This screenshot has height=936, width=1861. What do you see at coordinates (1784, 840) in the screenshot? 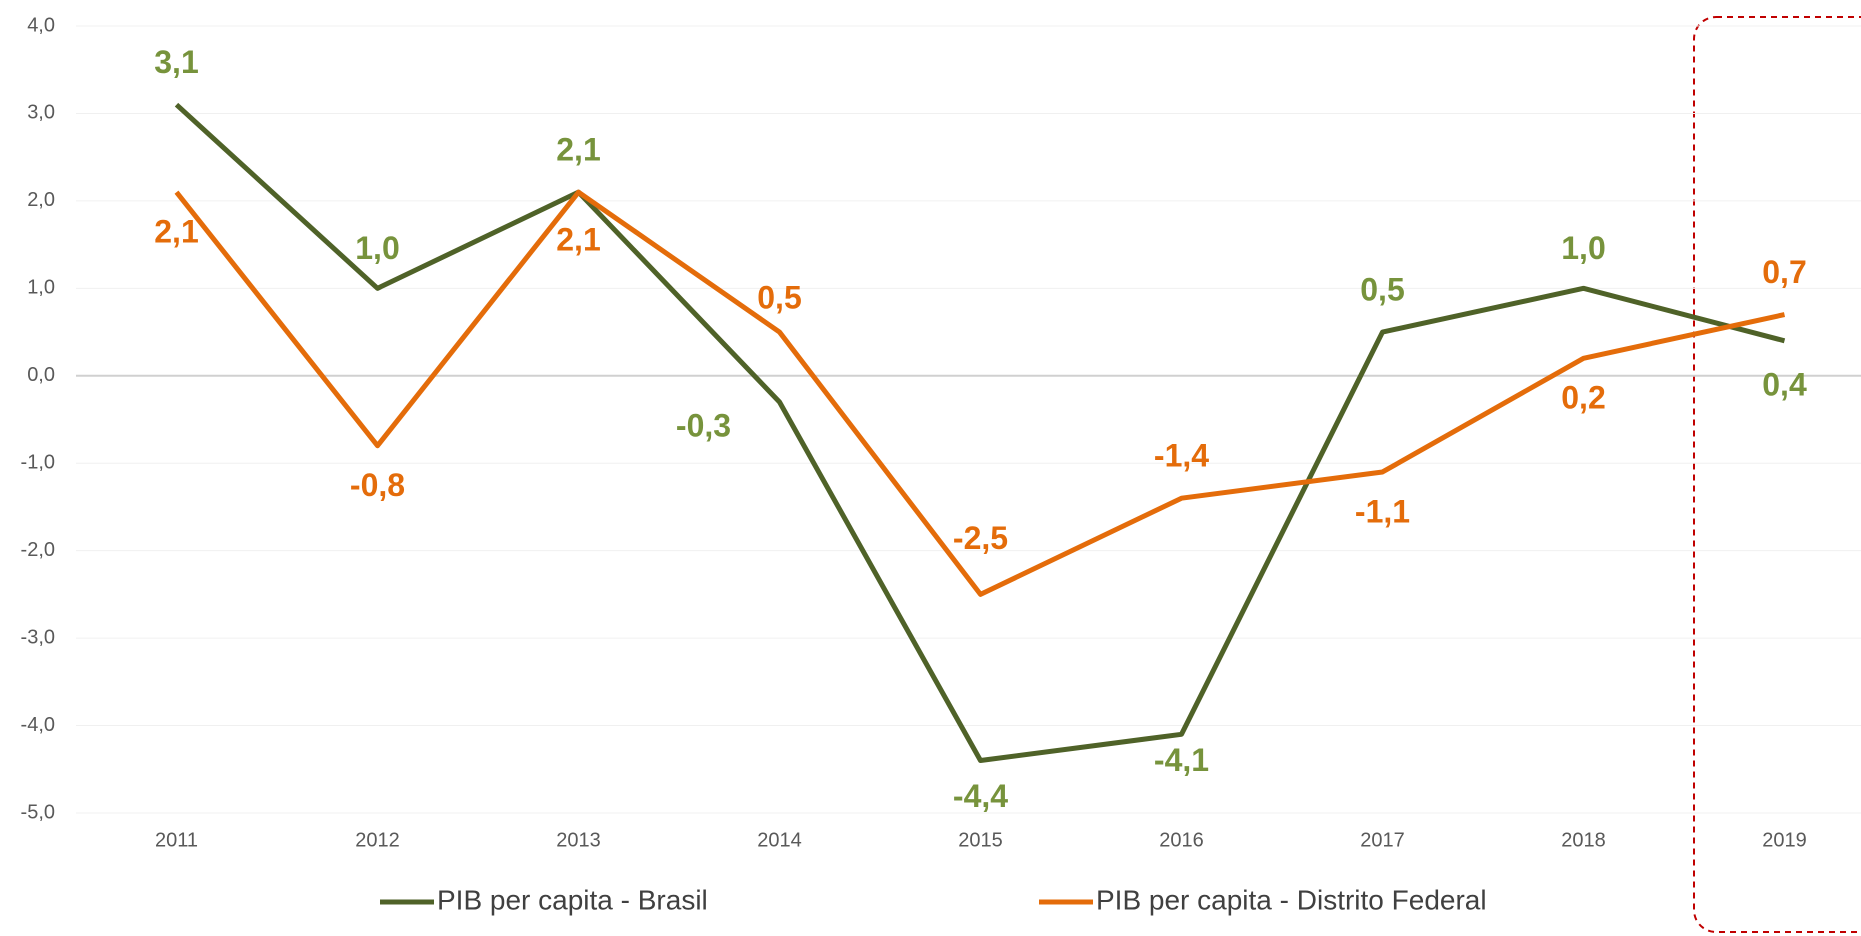
I see `x-tick-label: 2019` at bounding box center [1784, 840].